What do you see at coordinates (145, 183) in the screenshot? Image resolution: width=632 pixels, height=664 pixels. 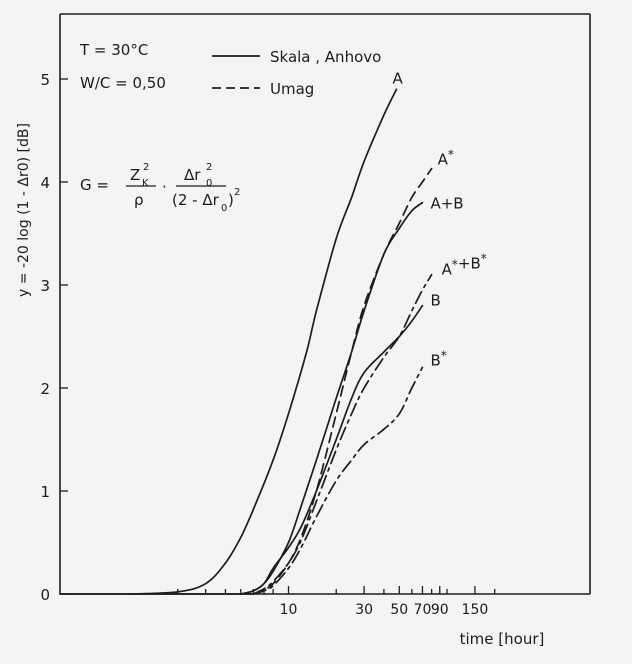 I see `formula-zk-sub: K` at bounding box center [145, 183].